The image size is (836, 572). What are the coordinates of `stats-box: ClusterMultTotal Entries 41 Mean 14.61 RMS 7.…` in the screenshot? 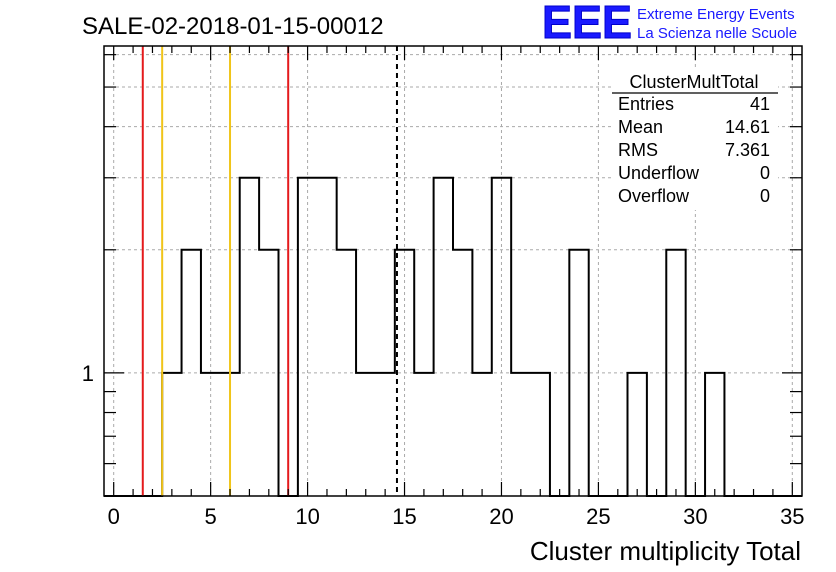 It's located at (695, 140).